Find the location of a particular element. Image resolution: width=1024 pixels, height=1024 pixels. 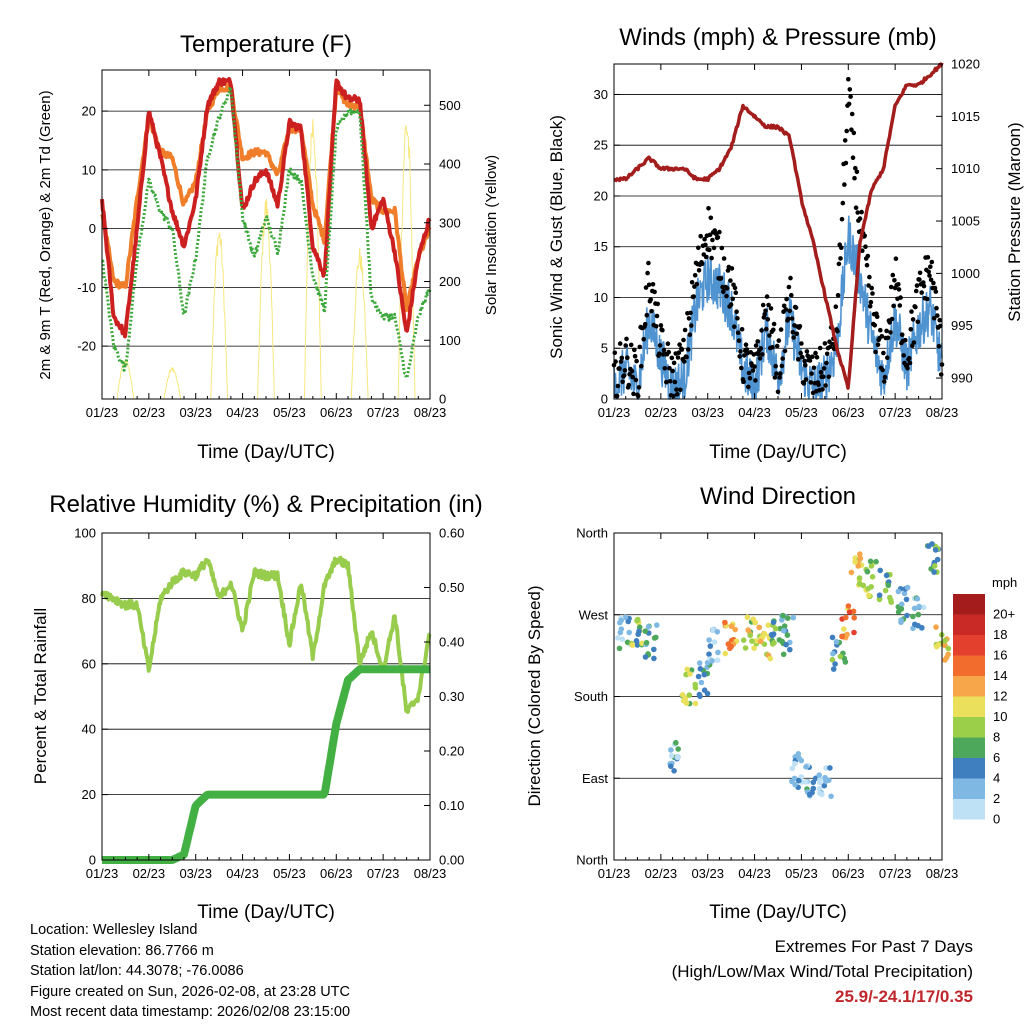

speed-legend-label: 12 is located at coordinates (1000, 695).